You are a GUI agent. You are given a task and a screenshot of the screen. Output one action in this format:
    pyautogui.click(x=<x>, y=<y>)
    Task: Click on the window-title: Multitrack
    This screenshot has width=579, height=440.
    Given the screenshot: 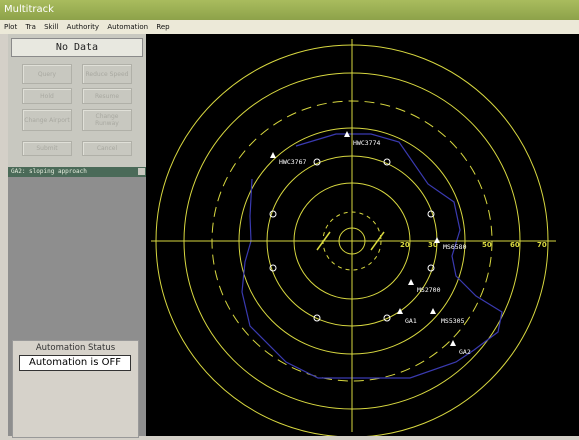 What is the action you would take?
    pyautogui.click(x=29, y=9)
    